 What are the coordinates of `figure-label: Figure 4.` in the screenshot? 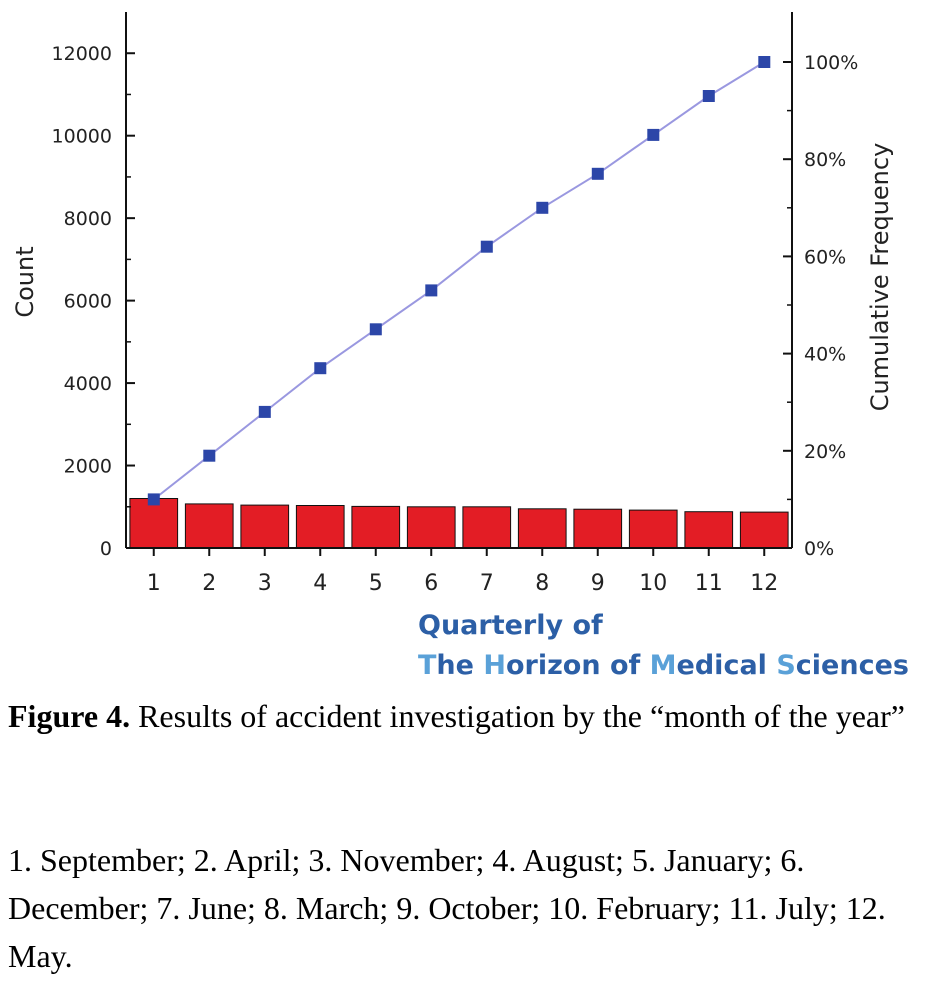 It's located at (69, 716).